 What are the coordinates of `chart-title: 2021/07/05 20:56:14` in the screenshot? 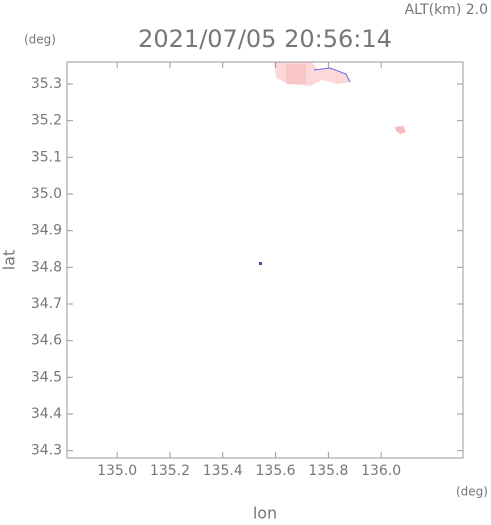 It's located at (265, 39).